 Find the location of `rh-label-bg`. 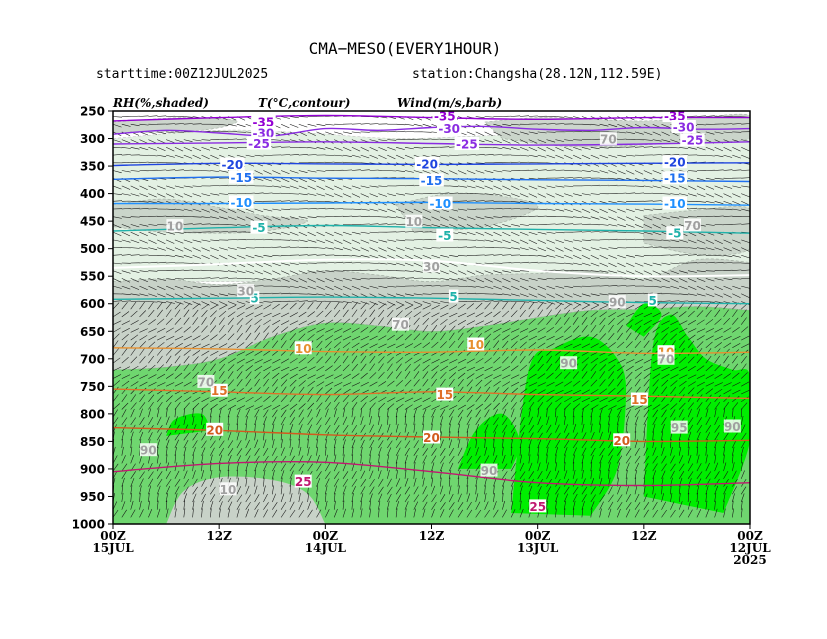

rh-label-bg is located at coordinates (431, 266).